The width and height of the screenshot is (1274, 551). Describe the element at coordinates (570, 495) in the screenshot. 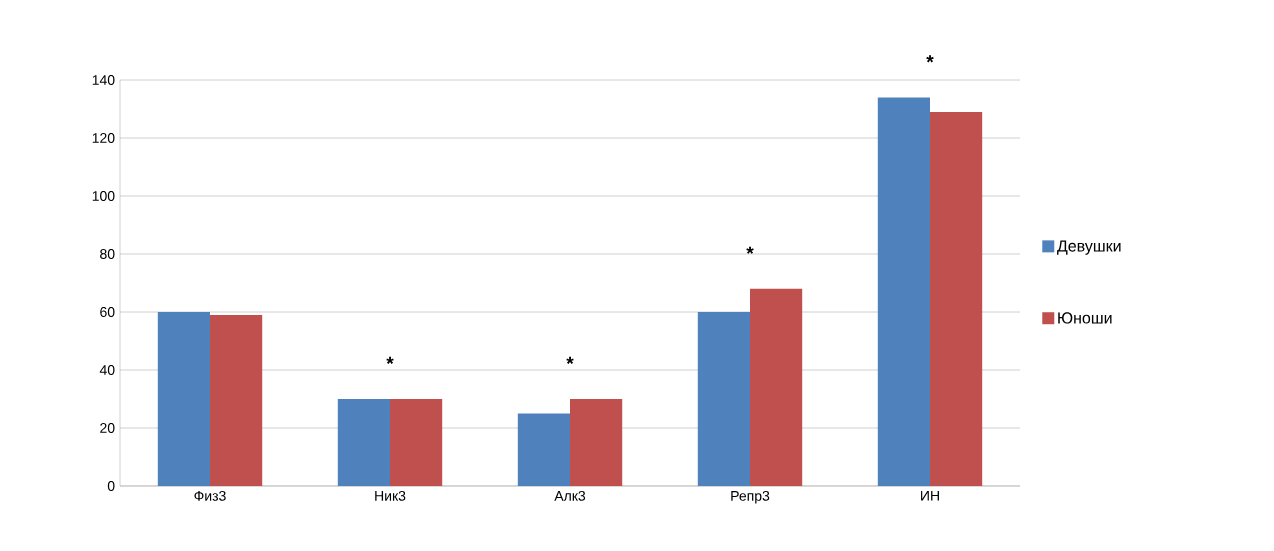

I see `x-tick-label: Алк3` at that location.